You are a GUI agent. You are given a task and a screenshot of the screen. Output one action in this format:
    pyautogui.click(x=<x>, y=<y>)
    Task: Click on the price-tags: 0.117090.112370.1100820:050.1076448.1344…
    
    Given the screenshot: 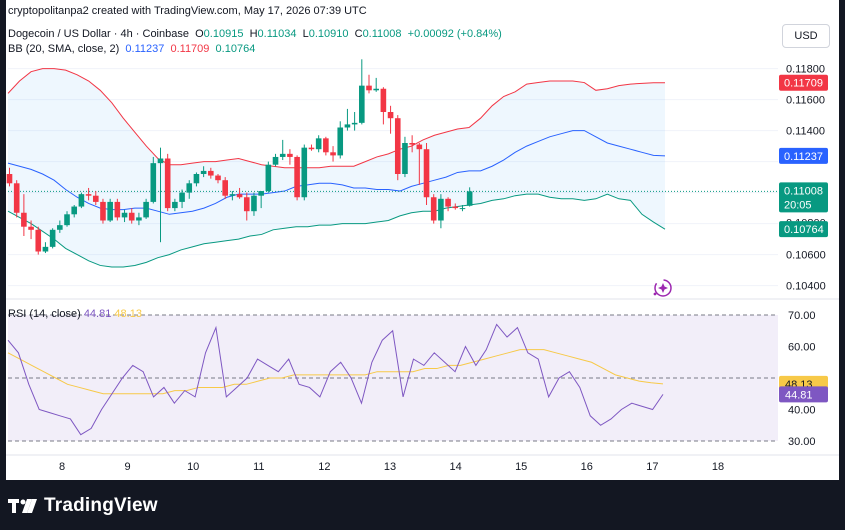 What is the action you would take?
    pyautogui.click(x=803, y=238)
    